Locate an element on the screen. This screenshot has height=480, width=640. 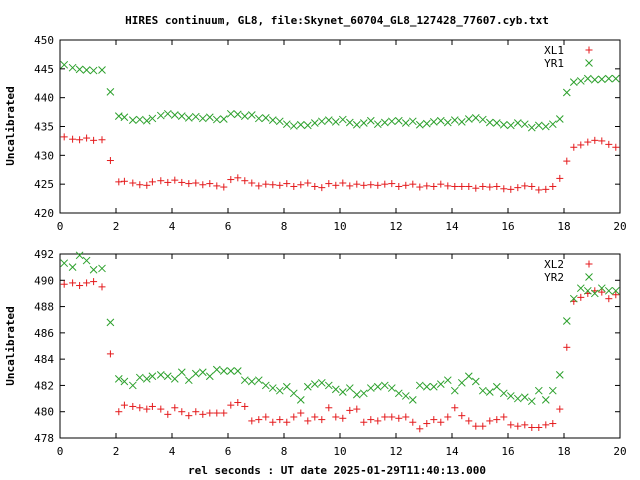
bottom-y-tick-label: 486 is located at coordinates (44, 333).